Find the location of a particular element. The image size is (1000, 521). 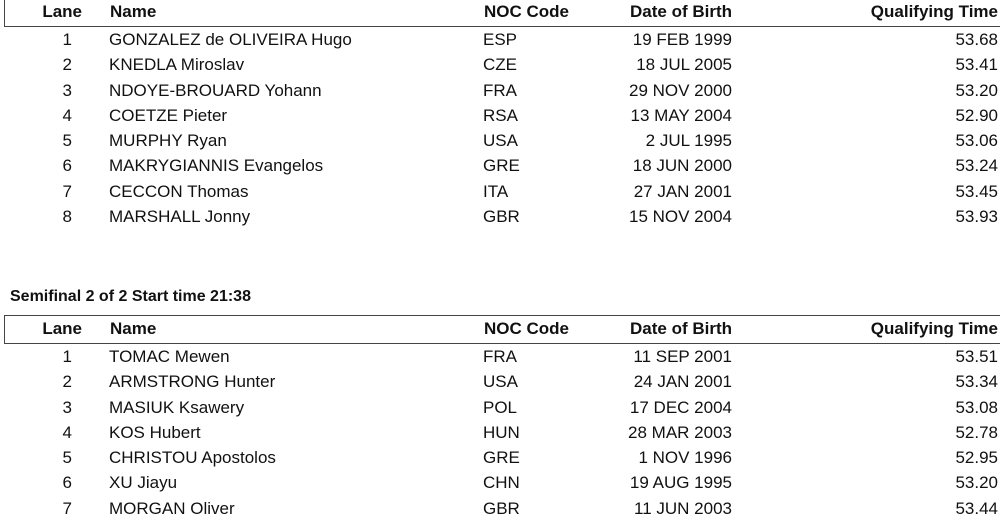

cell-noc: CZE is located at coordinates (500, 65).